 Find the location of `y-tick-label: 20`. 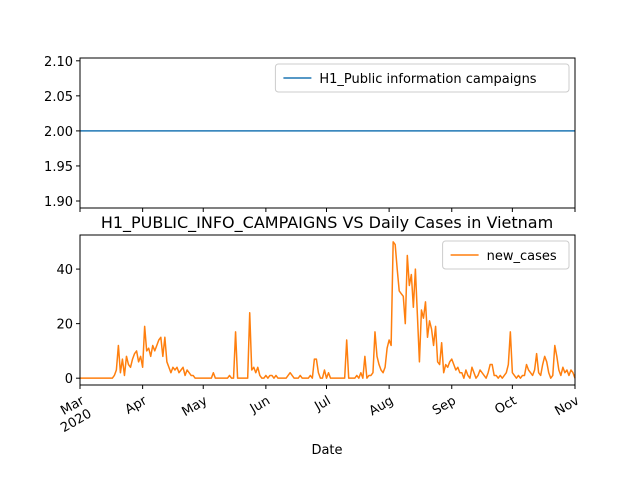

y-tick-label: 20 is located at coordinates (64, 325).